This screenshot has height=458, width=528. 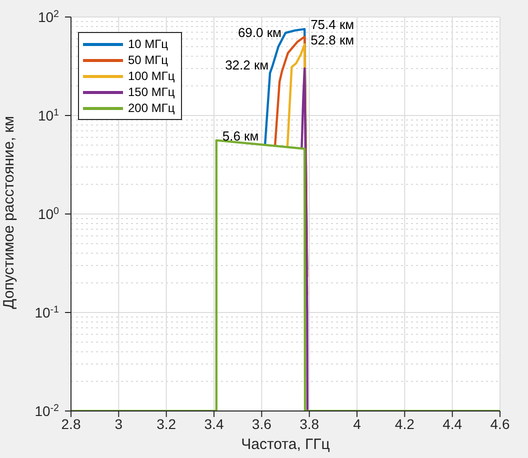 What do you see at coordinates (151, 76) in the screenshot?
I see `legend-label: 100 МГц` at bounding box center [151, 76].